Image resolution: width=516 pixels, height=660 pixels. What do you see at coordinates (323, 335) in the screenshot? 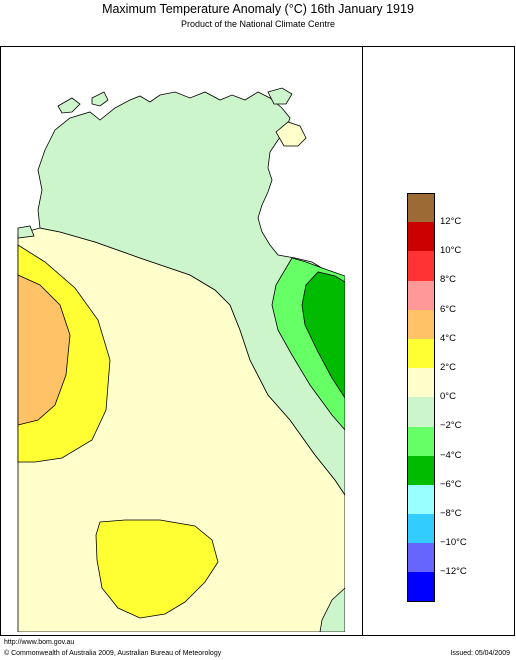
I see `east-dark-green` at bounding box center [323, 335].